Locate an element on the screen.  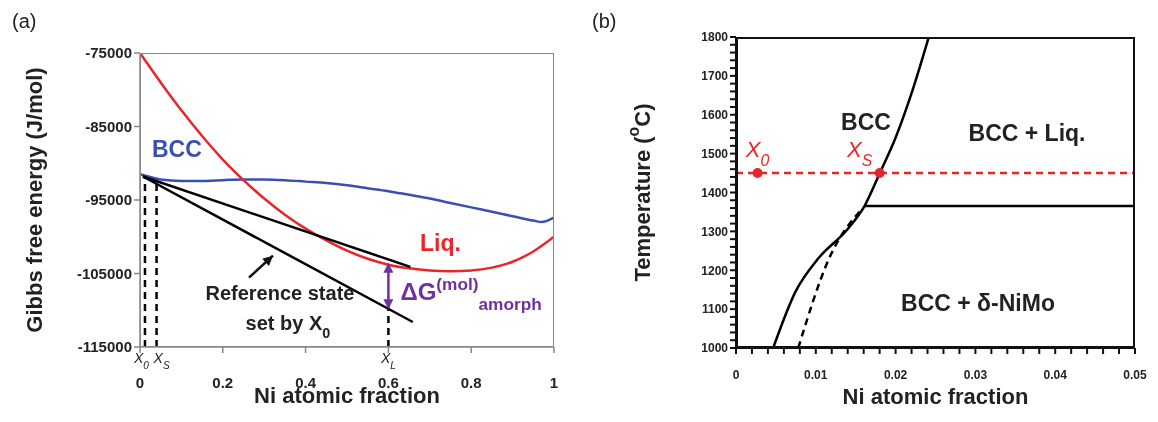
annotation: X$_{L}$ is located at coordinates (387, 360).